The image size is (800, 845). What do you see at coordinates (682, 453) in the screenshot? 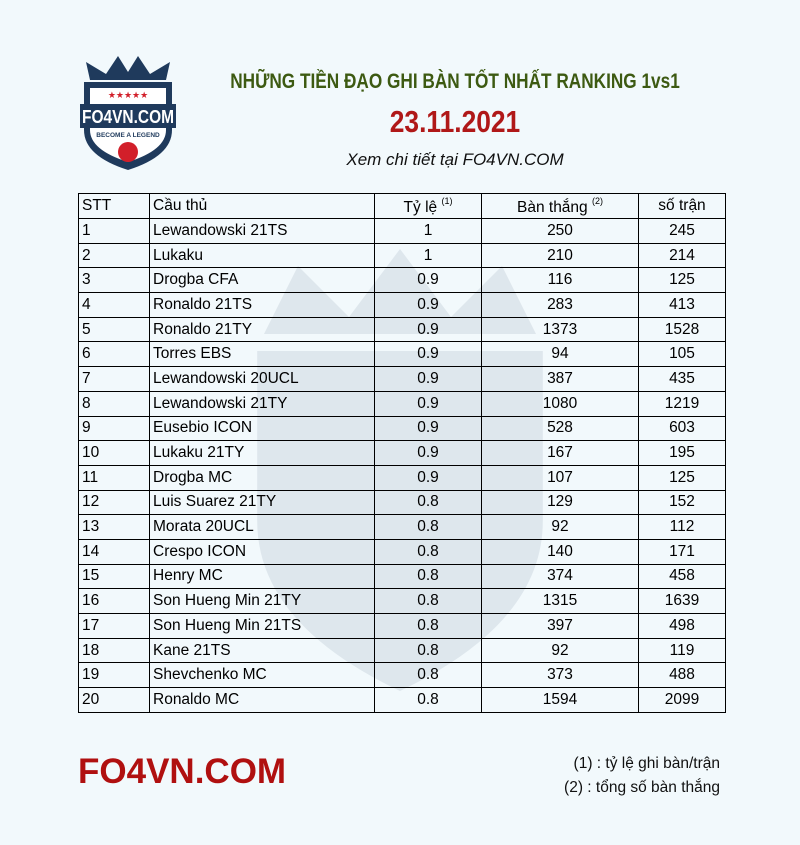
I see `cell-matches: 195` at bounding box center [682, 453].